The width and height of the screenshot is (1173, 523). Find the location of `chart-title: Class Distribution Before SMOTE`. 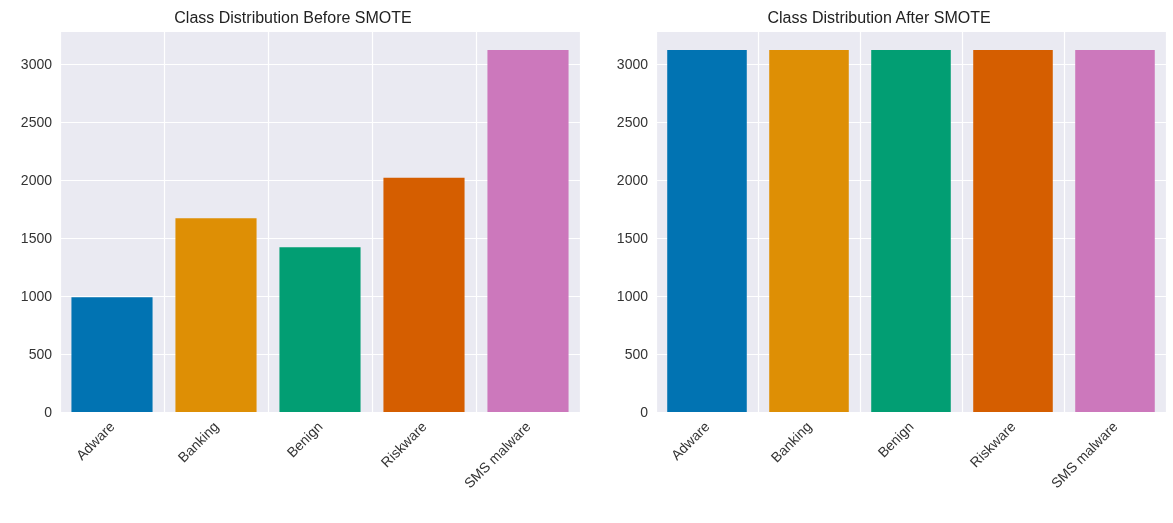

chart-title: Class Distribution Before SMOTE is located at coordinates (293, 17).